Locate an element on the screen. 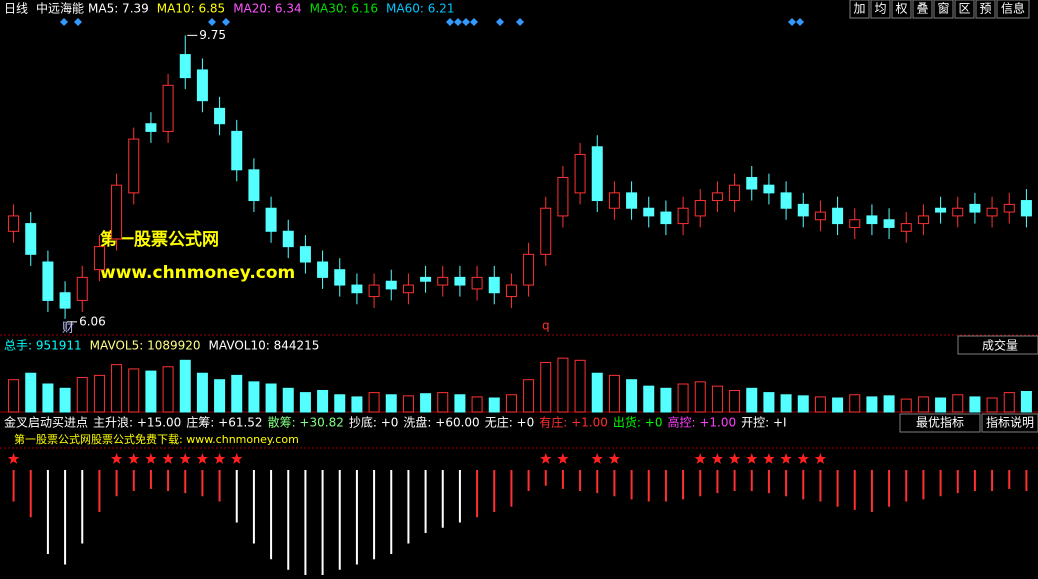 Image resolution: width=1038 pixels, height=579 pixels. ma-value: MA20: 6.34 is located at coordinates (267, 9).